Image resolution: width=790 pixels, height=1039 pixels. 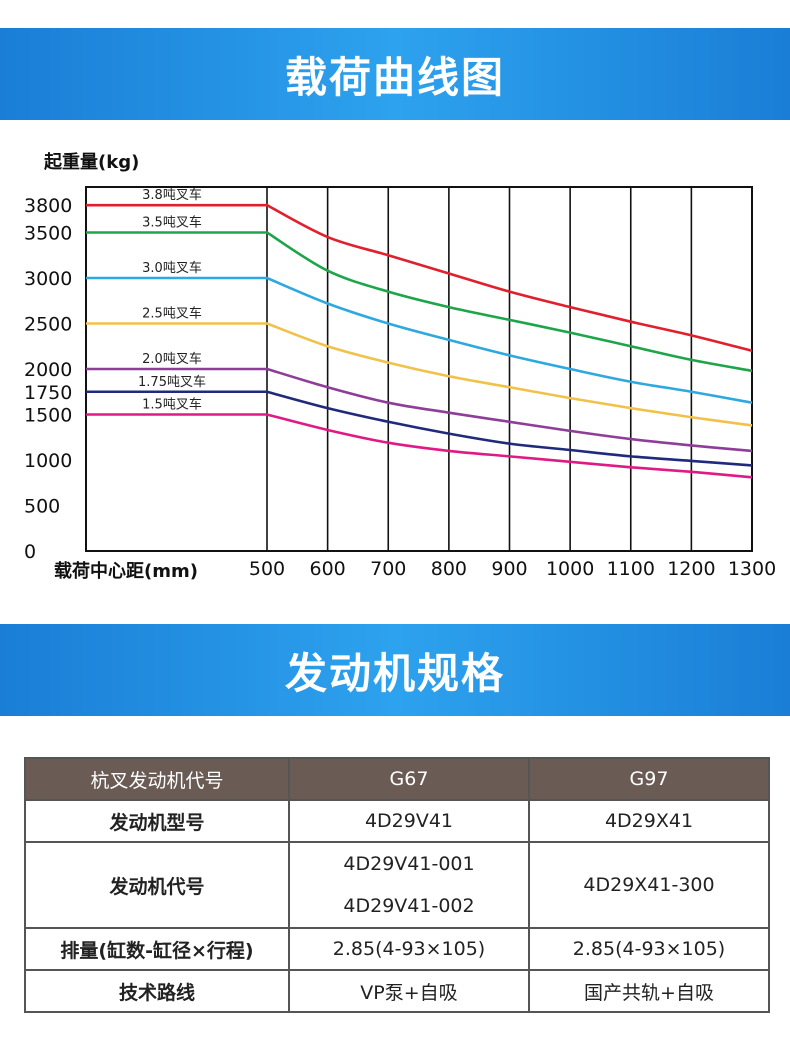 I want to click on series-label: 3.5吨叉车, so click(x=172, y=223).